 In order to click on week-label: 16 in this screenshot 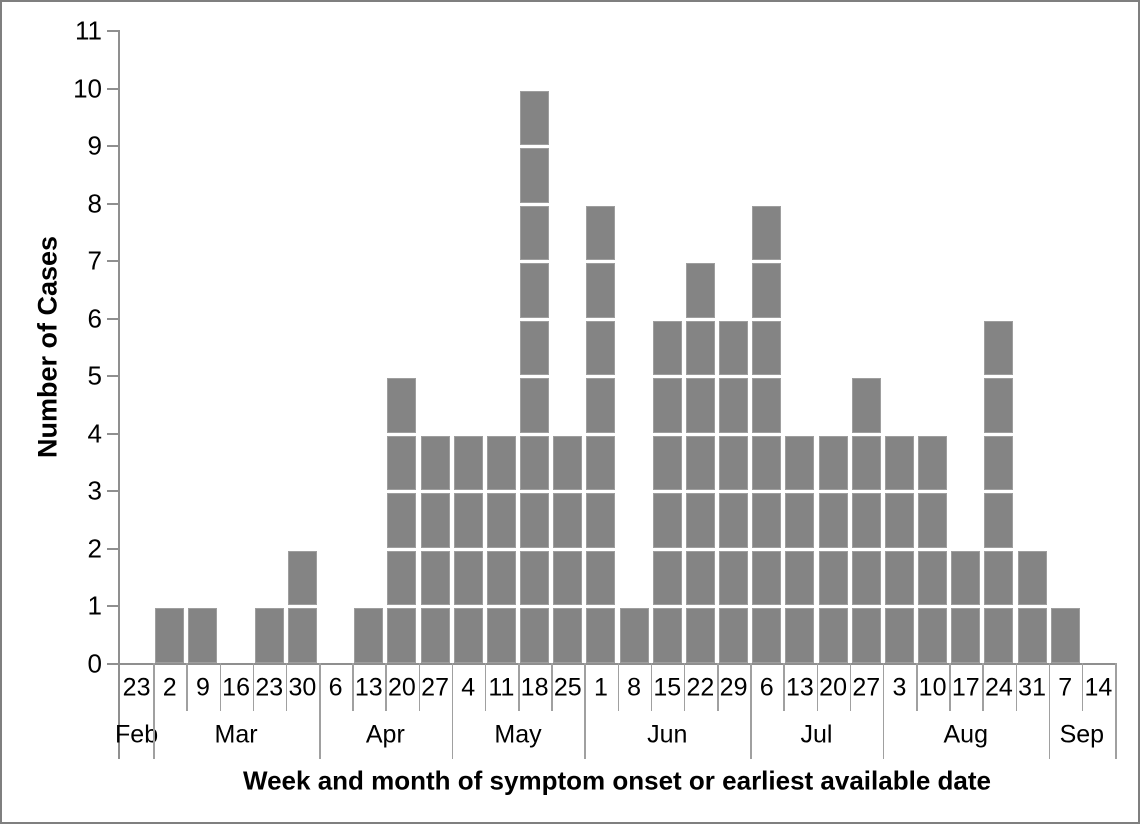, I will do `click(236, 687)`.